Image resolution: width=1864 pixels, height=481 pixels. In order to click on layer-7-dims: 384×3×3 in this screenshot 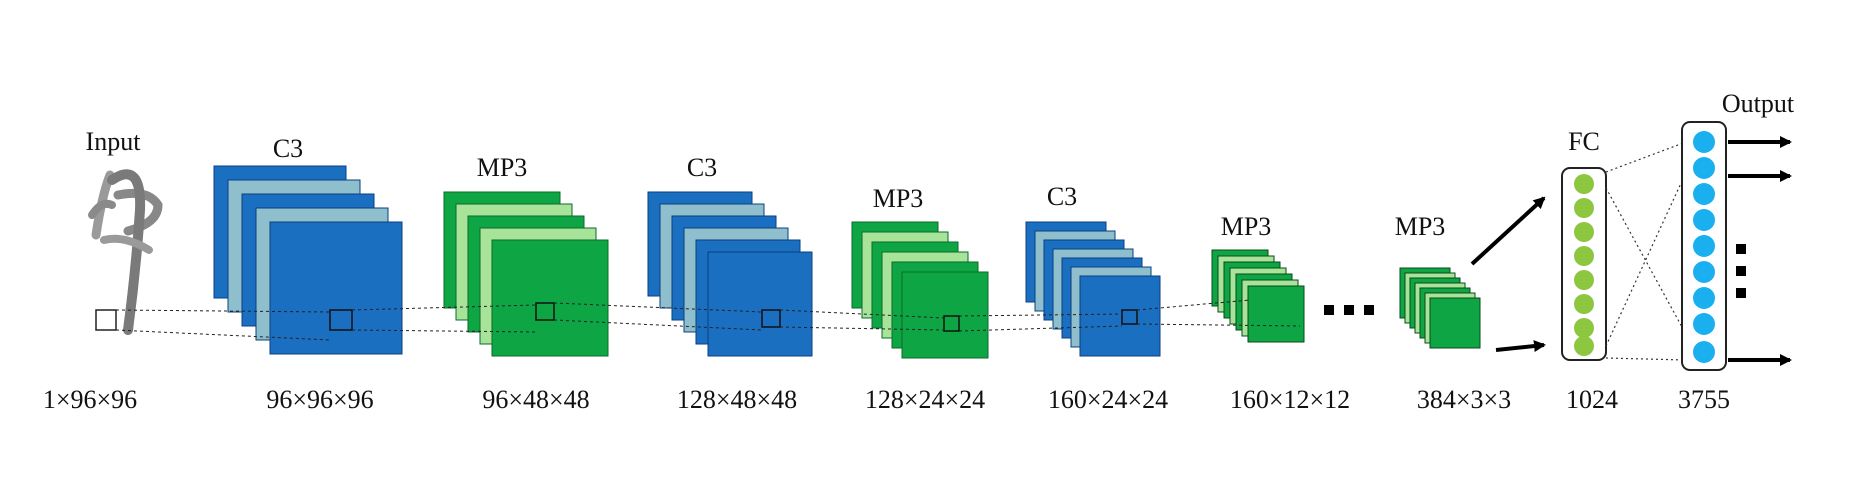, I will do `click(1464, 399)`.